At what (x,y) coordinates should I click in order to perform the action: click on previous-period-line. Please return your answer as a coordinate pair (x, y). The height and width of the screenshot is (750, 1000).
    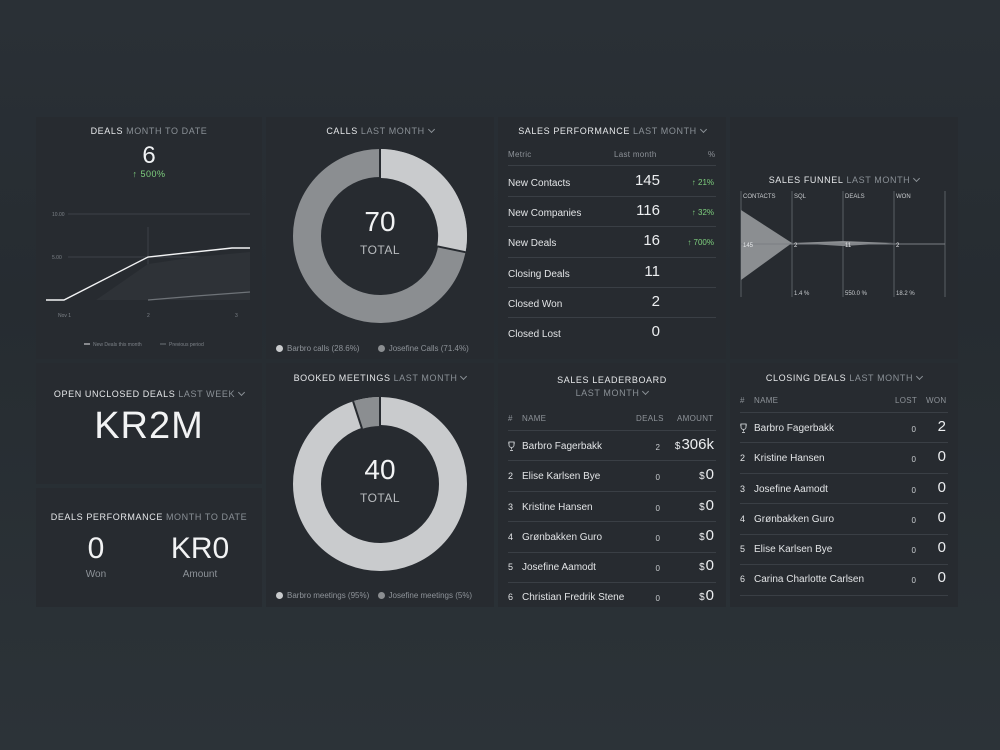
    Looking at the image, I should click on (199, 296).